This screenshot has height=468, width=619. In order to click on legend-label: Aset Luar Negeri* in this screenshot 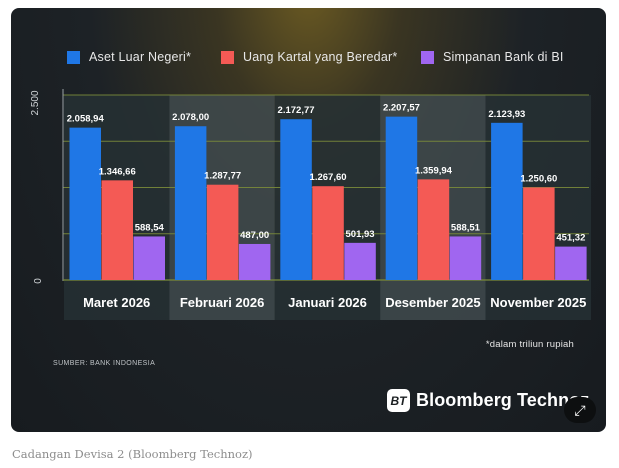, I will do `click(140, 57)`.